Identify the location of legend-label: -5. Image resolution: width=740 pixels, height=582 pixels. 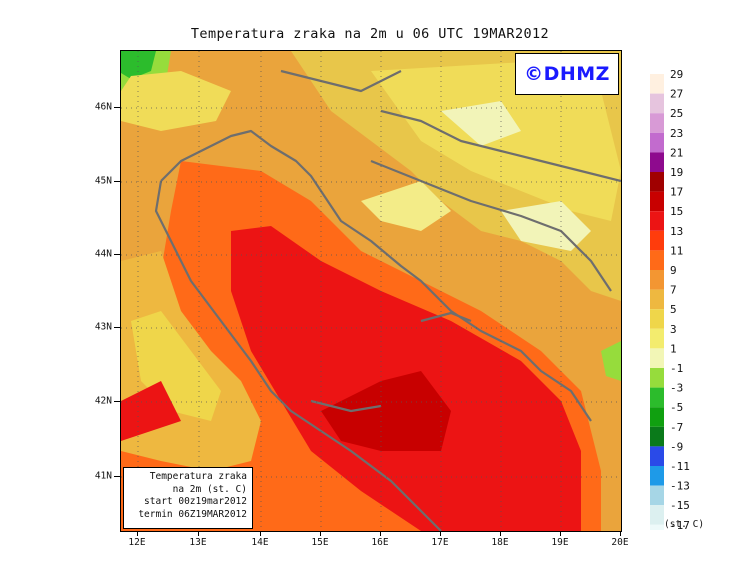
(676, 407).